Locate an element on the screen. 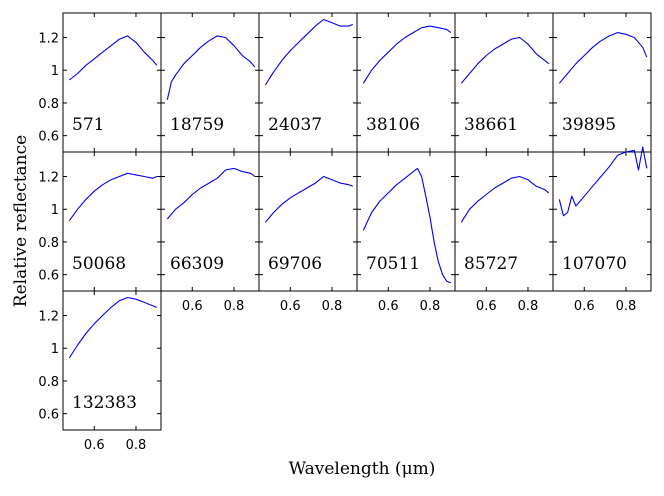 Image resolution: width=664 pixels, height=496 pixels. panel-label: 38661 is located at coordinates (491, 125).